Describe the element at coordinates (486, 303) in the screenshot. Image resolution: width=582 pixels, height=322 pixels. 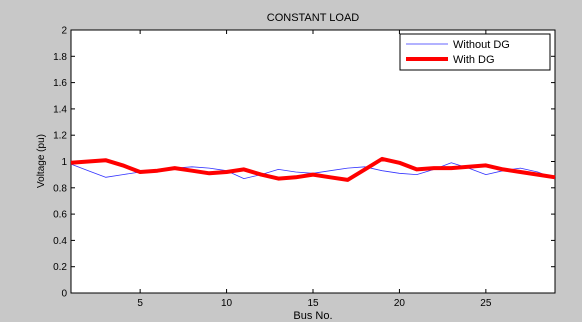
I see `x-tick-label: 25` at that location.